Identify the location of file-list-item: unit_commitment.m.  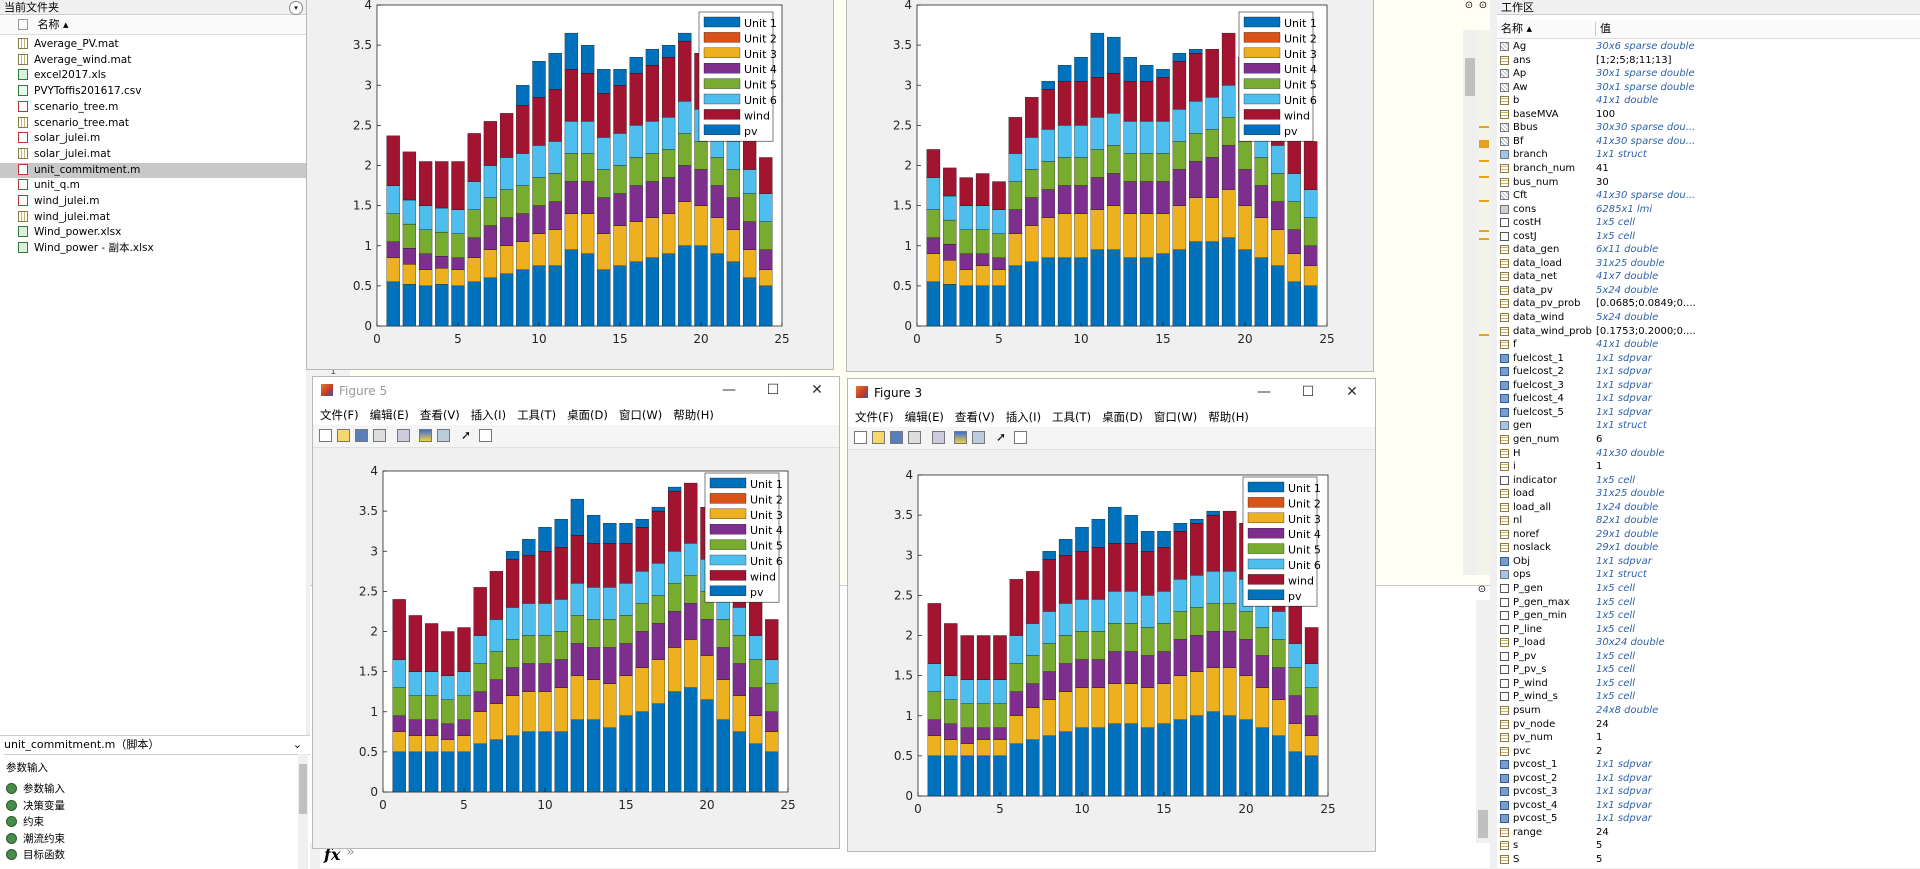
(153, 170).